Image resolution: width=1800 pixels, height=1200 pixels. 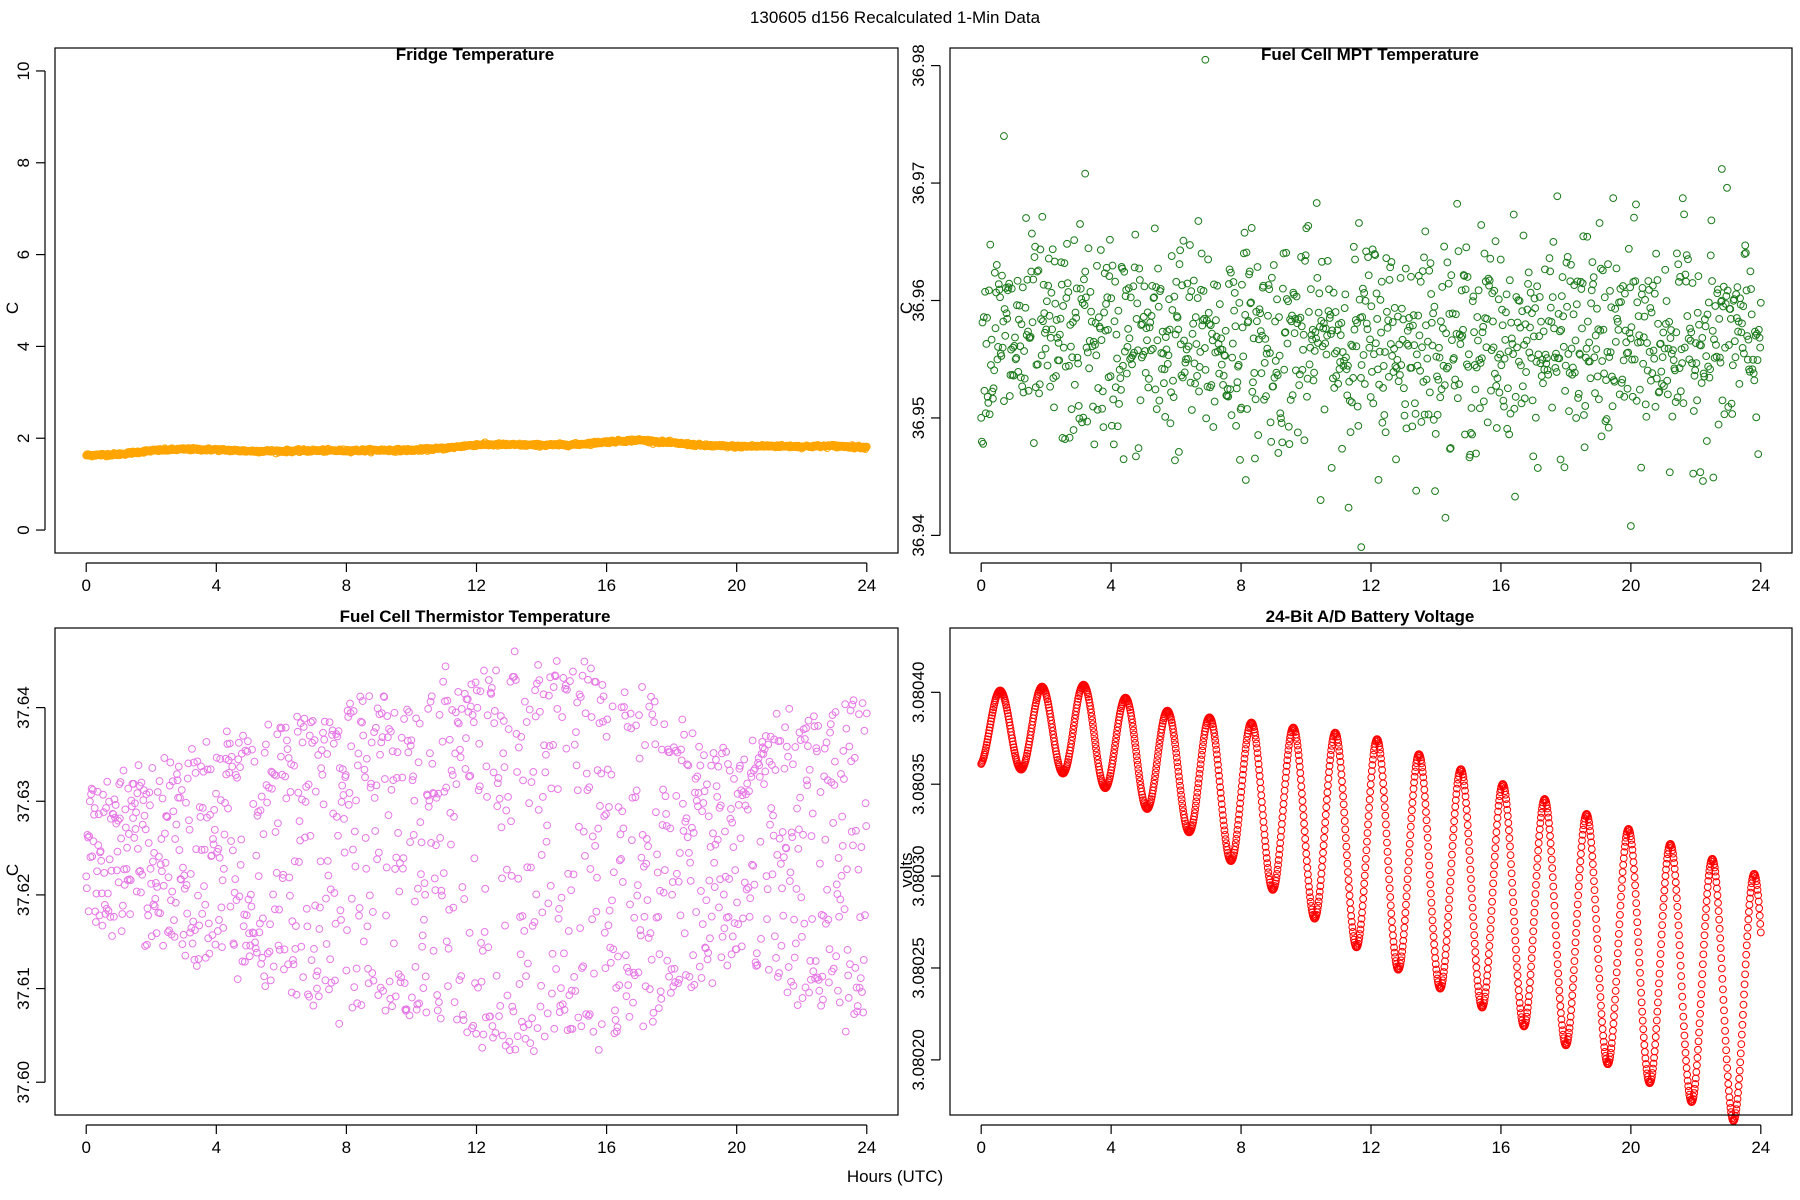 I want to click on panel-title: Fuel Cell Thermistor Temperature, so click(x=475, y=616).